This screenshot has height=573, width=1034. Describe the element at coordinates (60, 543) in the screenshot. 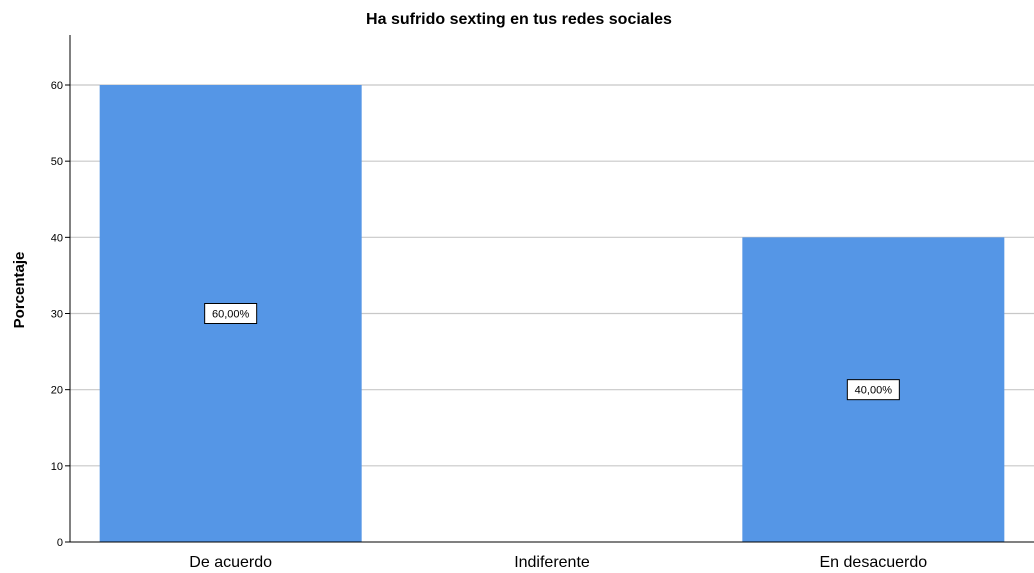

I see `y-tick-label: 0` at that location.